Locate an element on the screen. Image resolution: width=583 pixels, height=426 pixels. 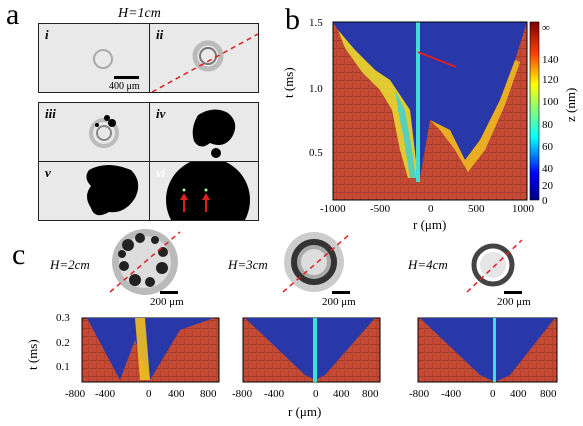
panel-b-letter: b is located at coordinates (292, 19).